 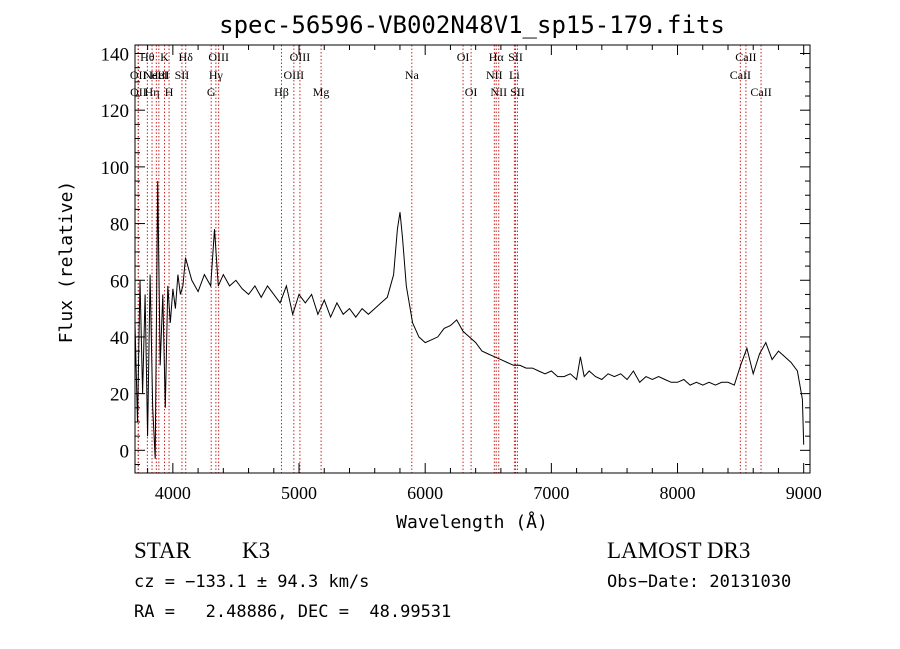 What do you see at coordinates (425, 493) in the screenshot?
I see `x-tick-label: 6000` at bounding box center [425, 493].